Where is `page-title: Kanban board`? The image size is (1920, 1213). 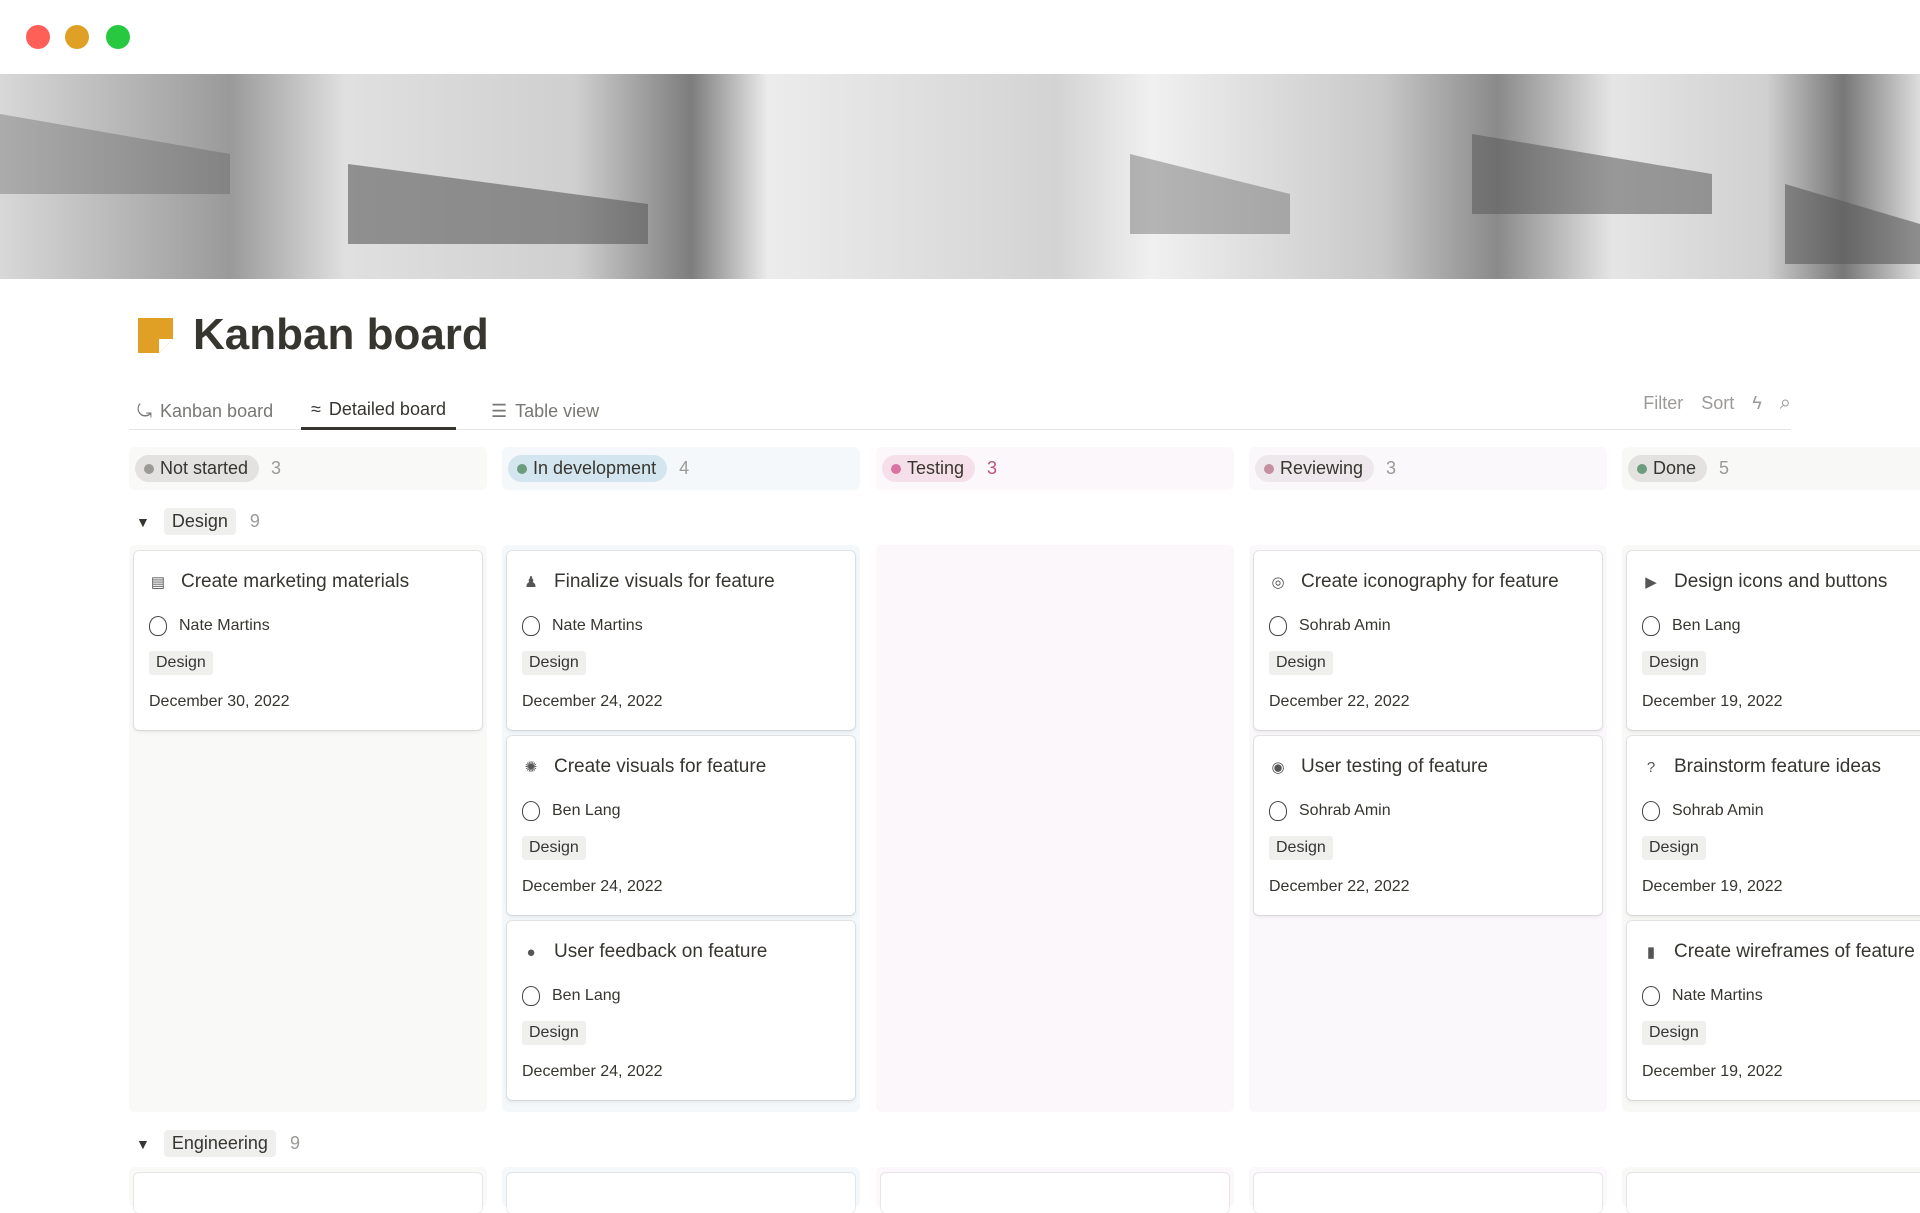 page-title: Kanban board is located at coordinates (341, 334).